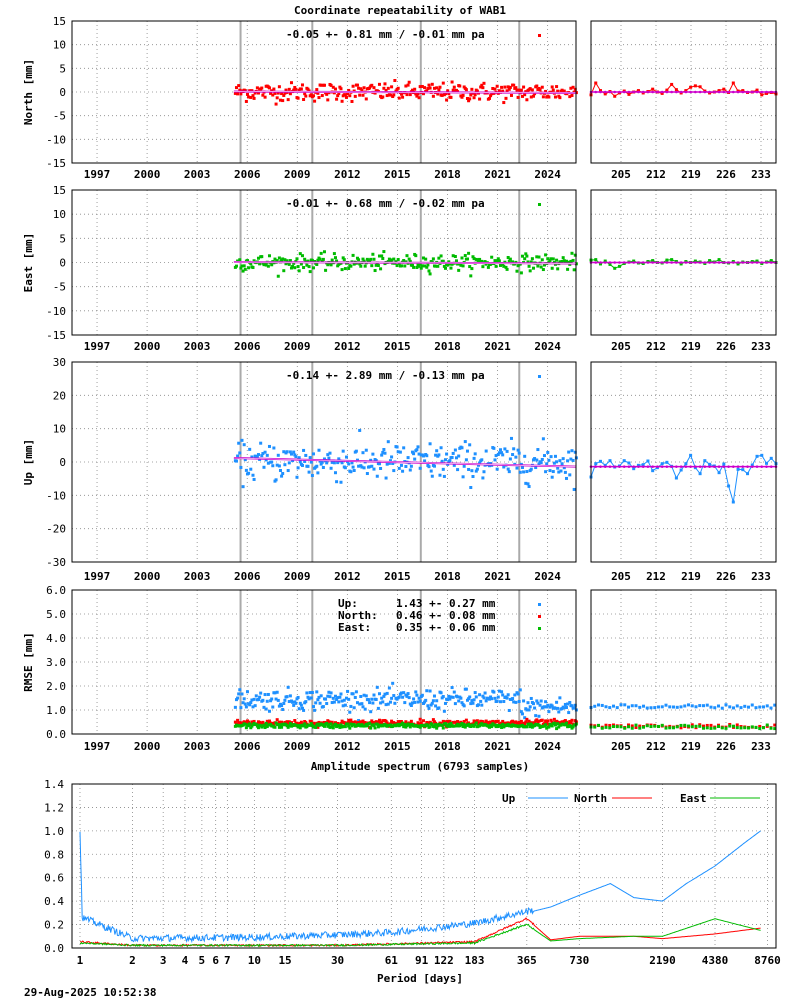 The height and width of the screenshot is (1000, 800). What do you see at coordinates (56, 662) in the screenshot?
I see `y-tick-label: 3.0` at bounding box center [56, 662].